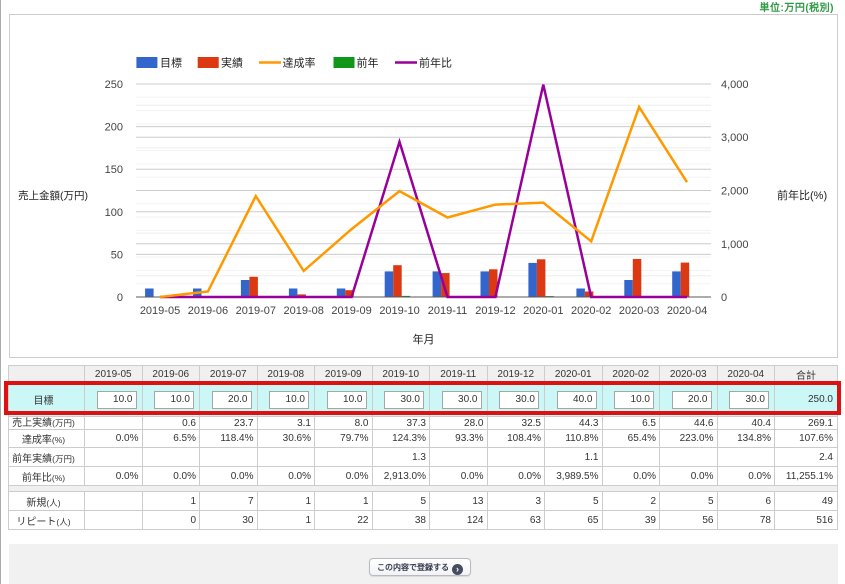 Image resolution: width=845 pixels, height=584 pixels. What do you see at coordinates (232, 63) in the screenshot?
I see `svg-text: 実績` at bounding box center [232, 63].